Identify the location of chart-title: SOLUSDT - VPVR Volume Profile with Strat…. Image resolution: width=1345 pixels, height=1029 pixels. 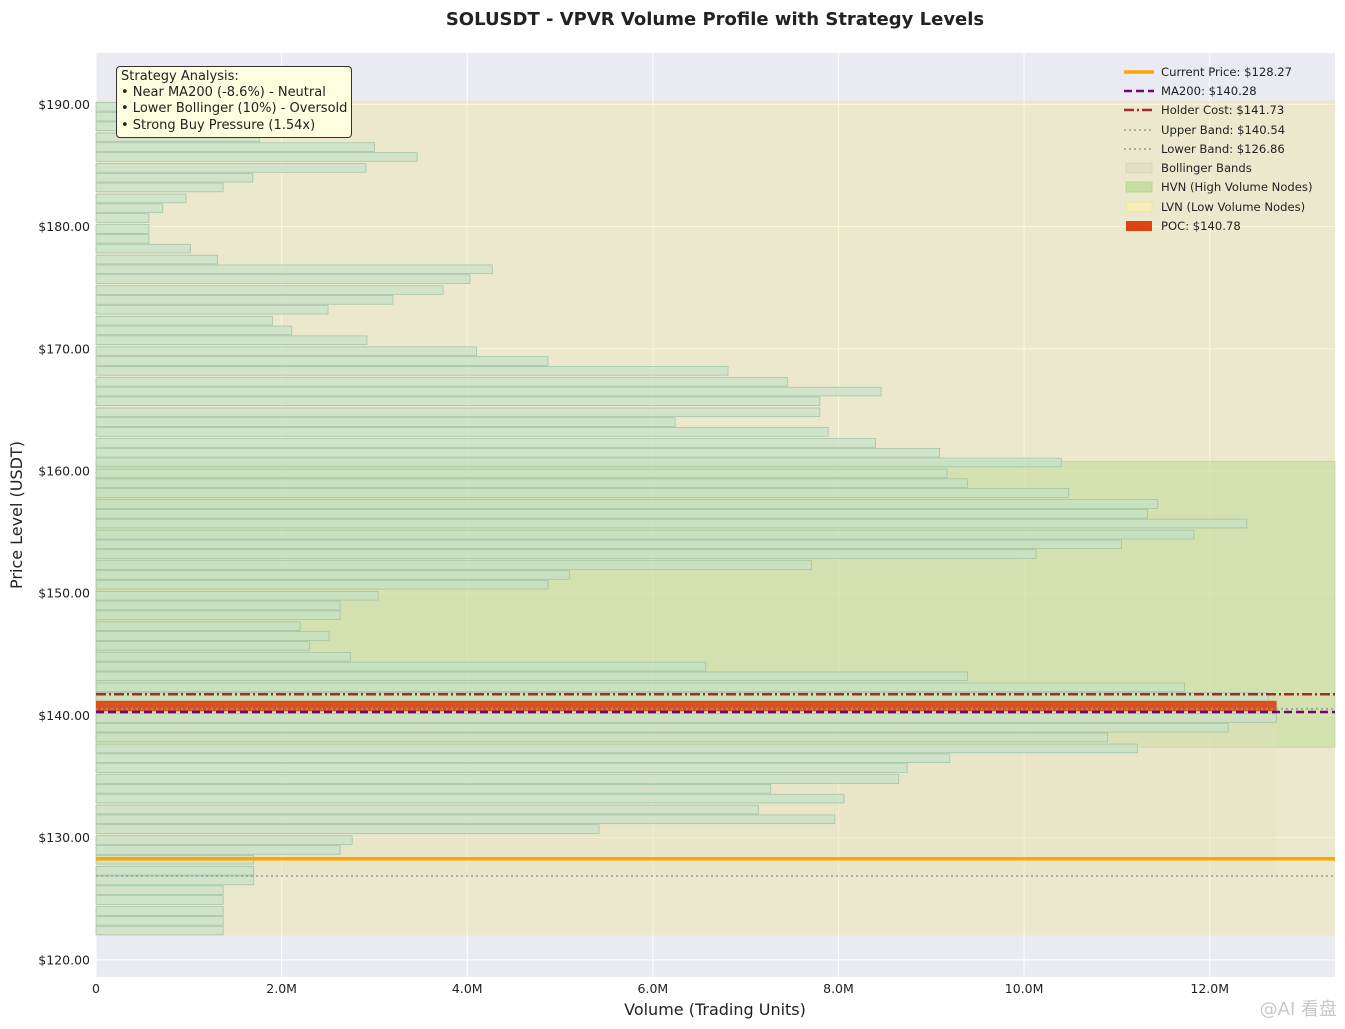
(715, 19).